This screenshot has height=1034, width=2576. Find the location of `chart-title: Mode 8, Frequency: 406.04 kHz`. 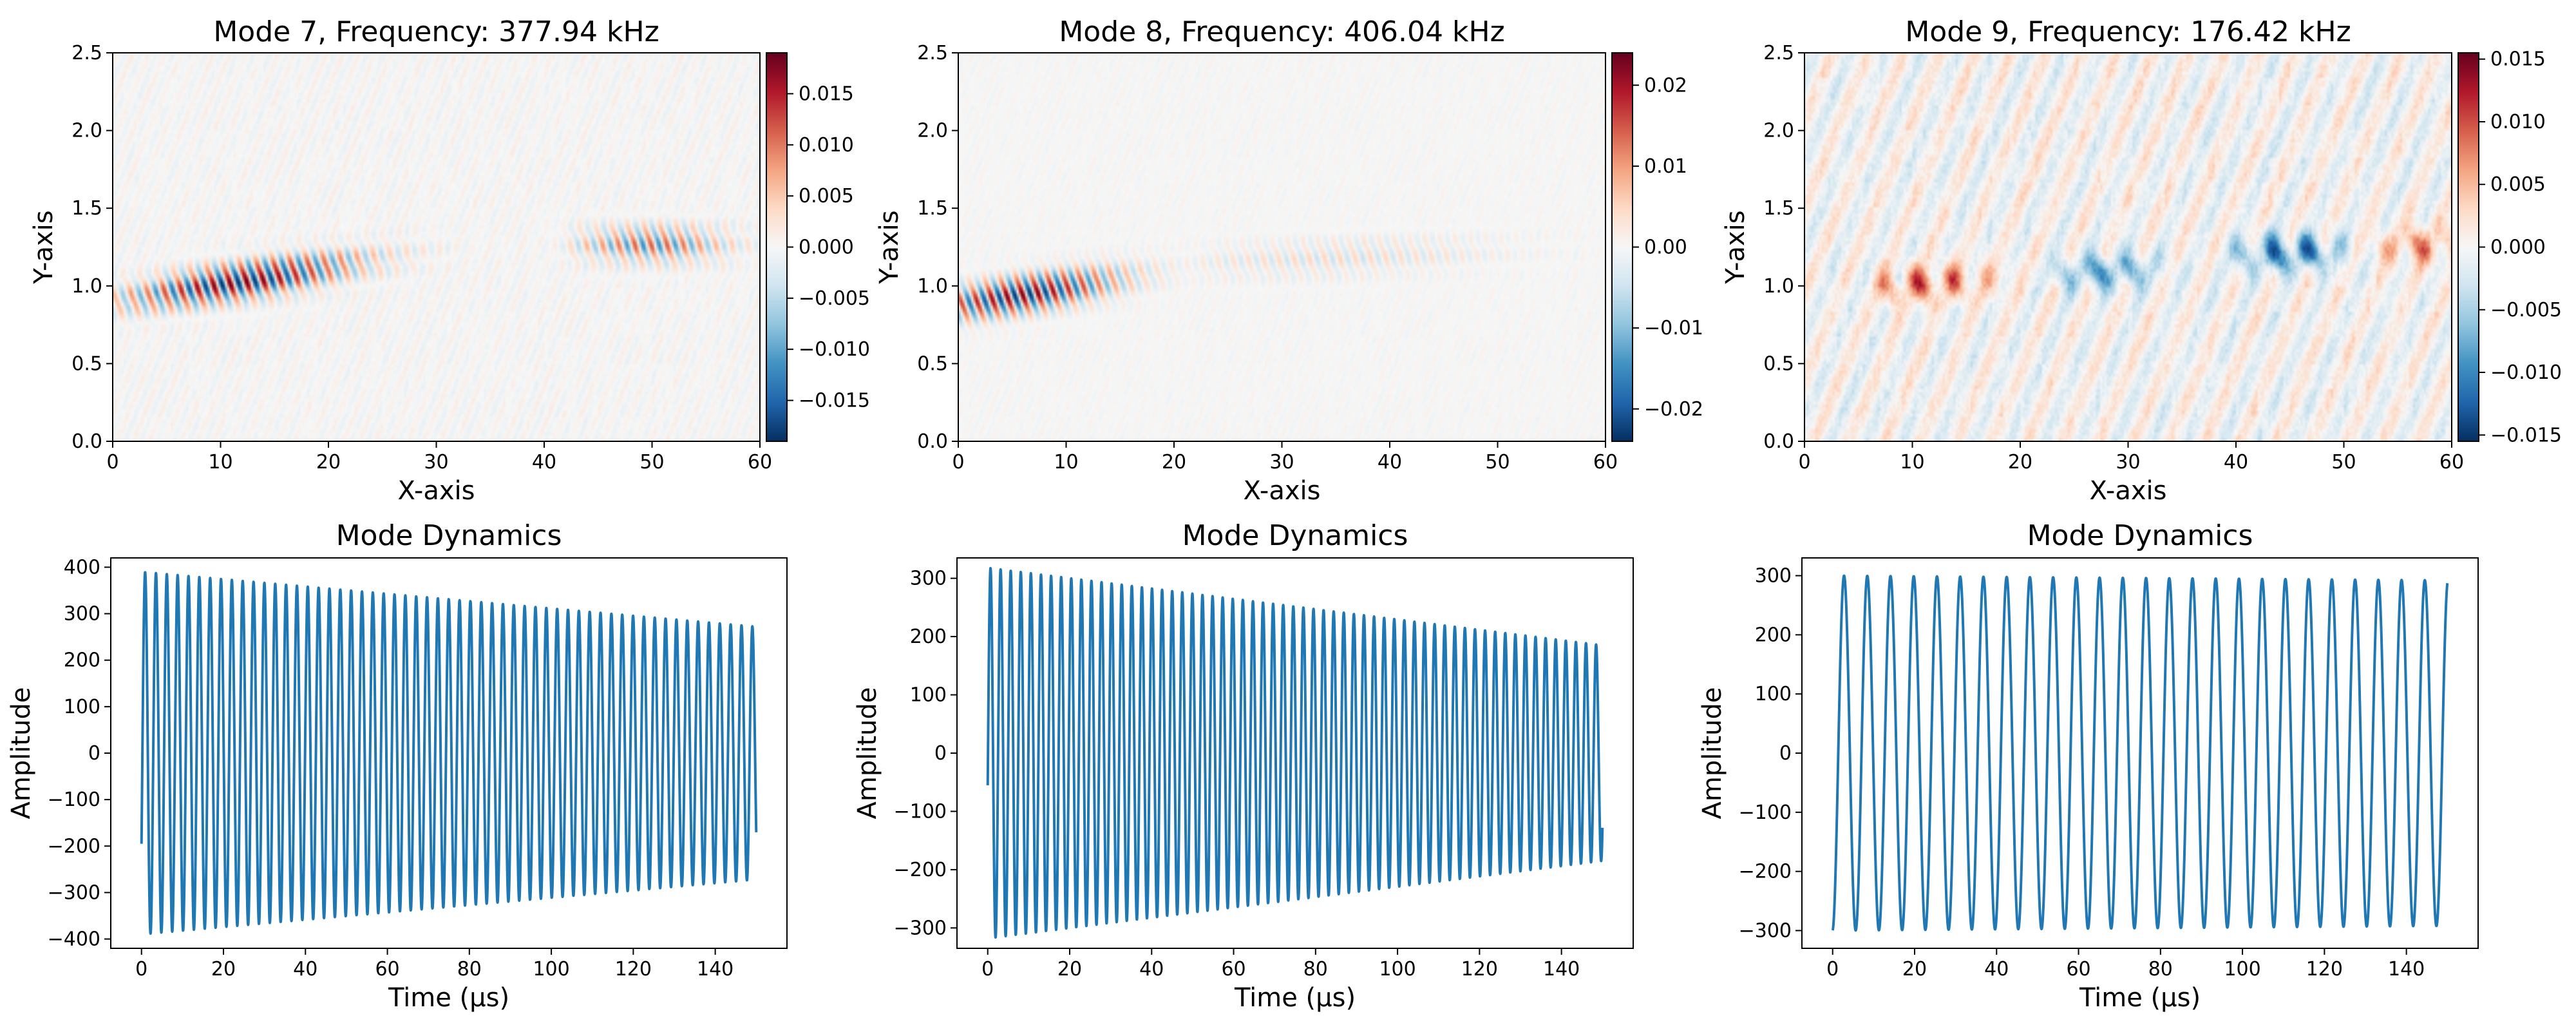

chart-title: Mode 8, Frequency: 406.04 kHz is located at coordinates (1282, 31).